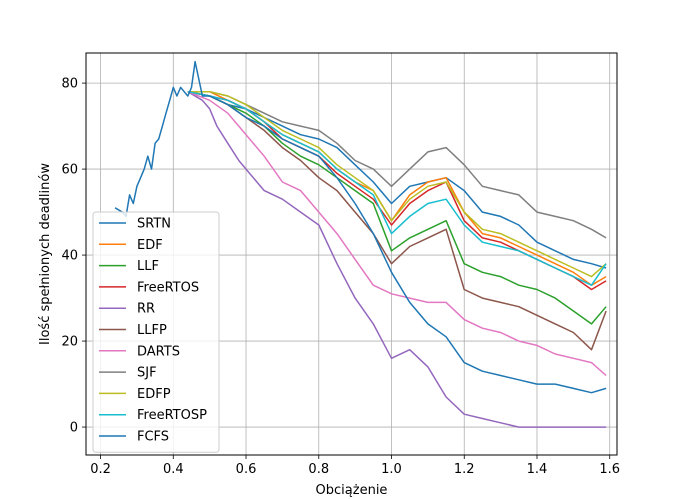 Image resolution: width=686 pixels, height=499 pixels. I want to click on legend-label: SJF, so click(147, 373).